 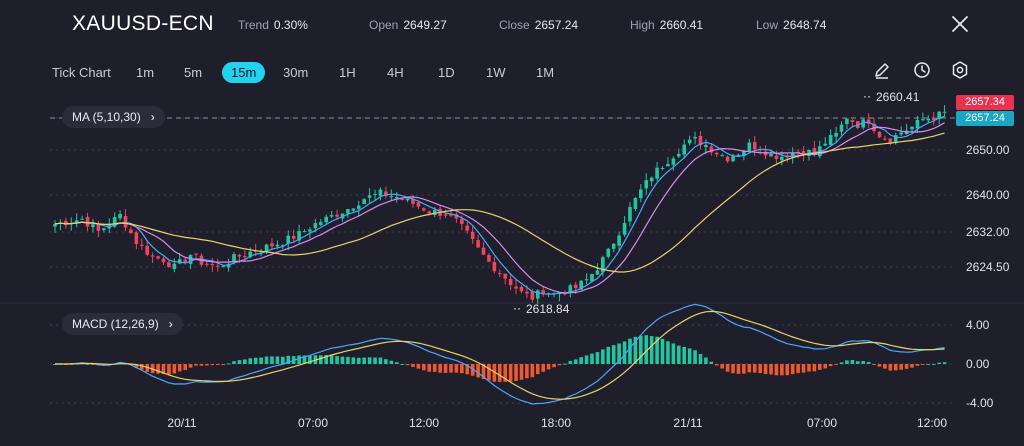 I want to click on tab-5m: 5m, so click(x=193, y=72).